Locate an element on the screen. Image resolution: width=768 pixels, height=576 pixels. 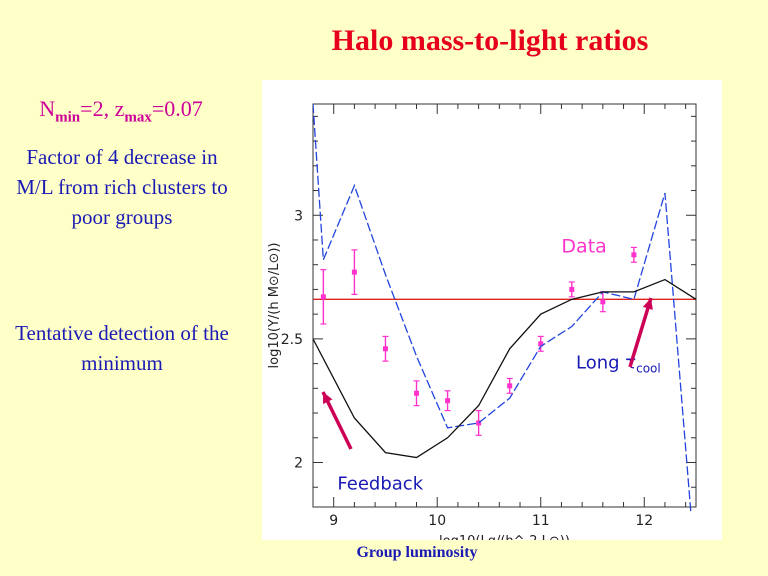
feedback-annotation: Feedback is located at coordinates (380, 484).